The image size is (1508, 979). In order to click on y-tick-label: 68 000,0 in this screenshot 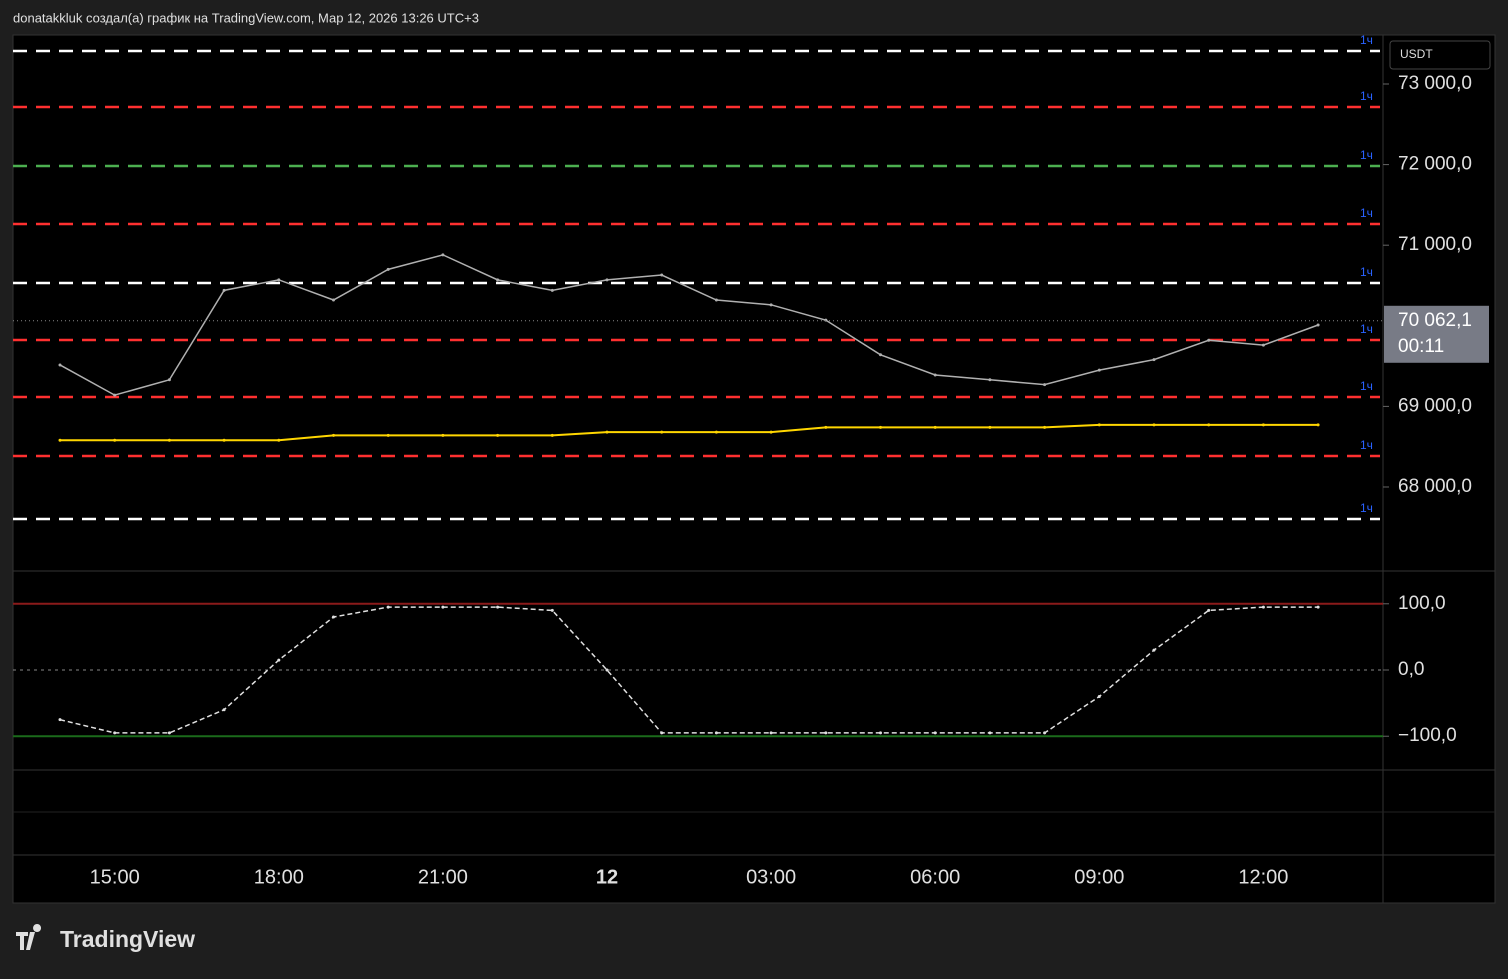, I will do `click(1435, 486)`.